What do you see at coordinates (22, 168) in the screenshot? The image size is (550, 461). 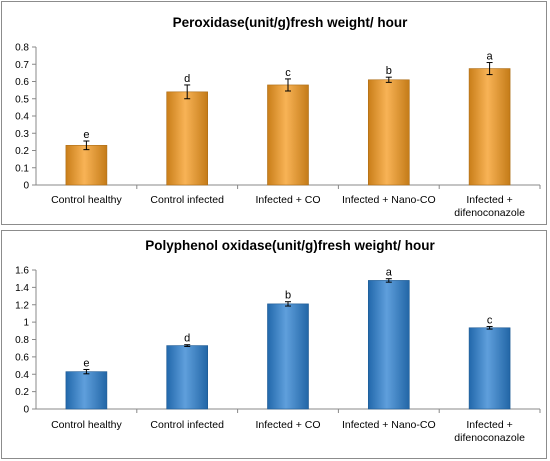 I see `y-tick-label: 0.1` at bounding box center [22, 168].